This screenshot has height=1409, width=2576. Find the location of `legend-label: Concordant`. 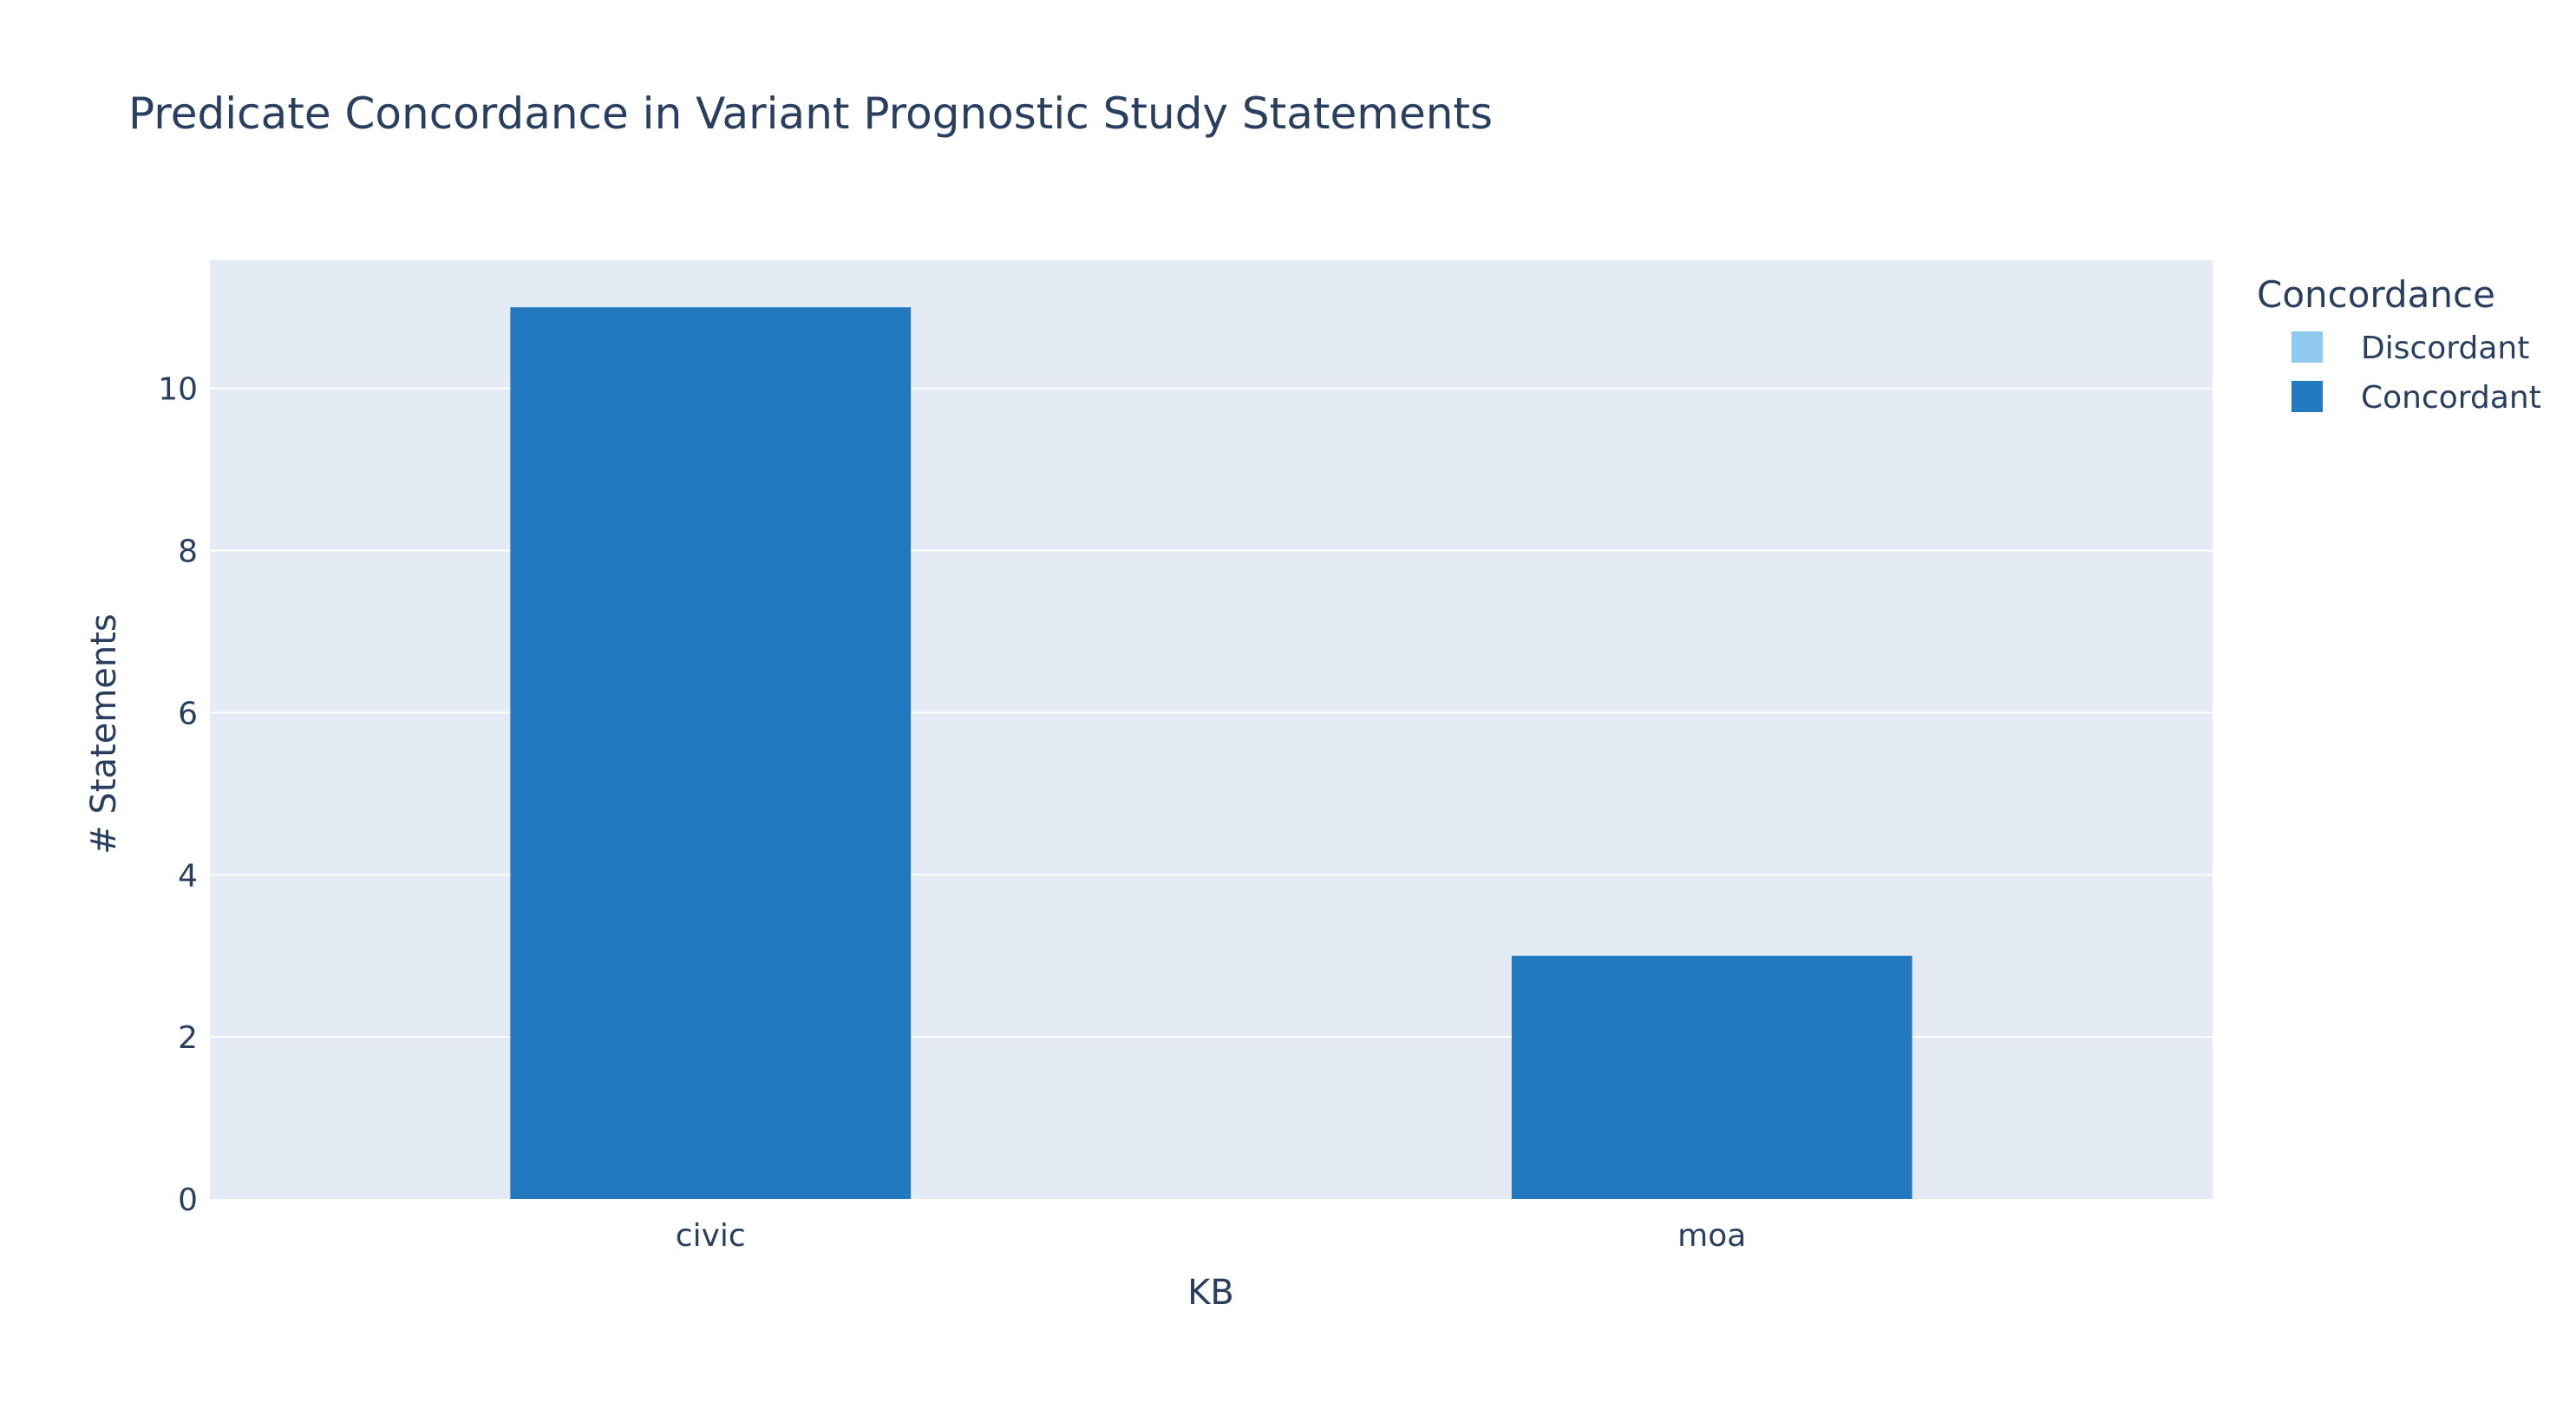

legend-label: Concordant is located at coordinates (2451, 398).